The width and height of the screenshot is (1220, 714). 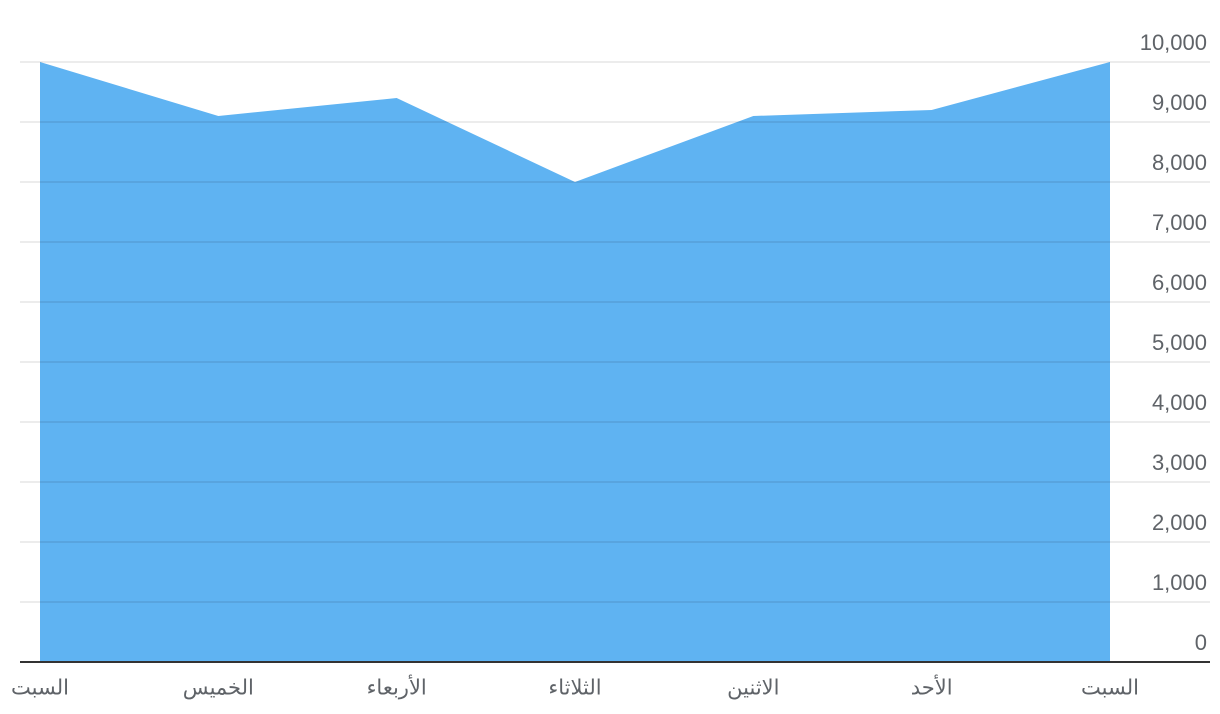 I want to click on y-tick-label: 7,000, so click(x=1179, y=222).